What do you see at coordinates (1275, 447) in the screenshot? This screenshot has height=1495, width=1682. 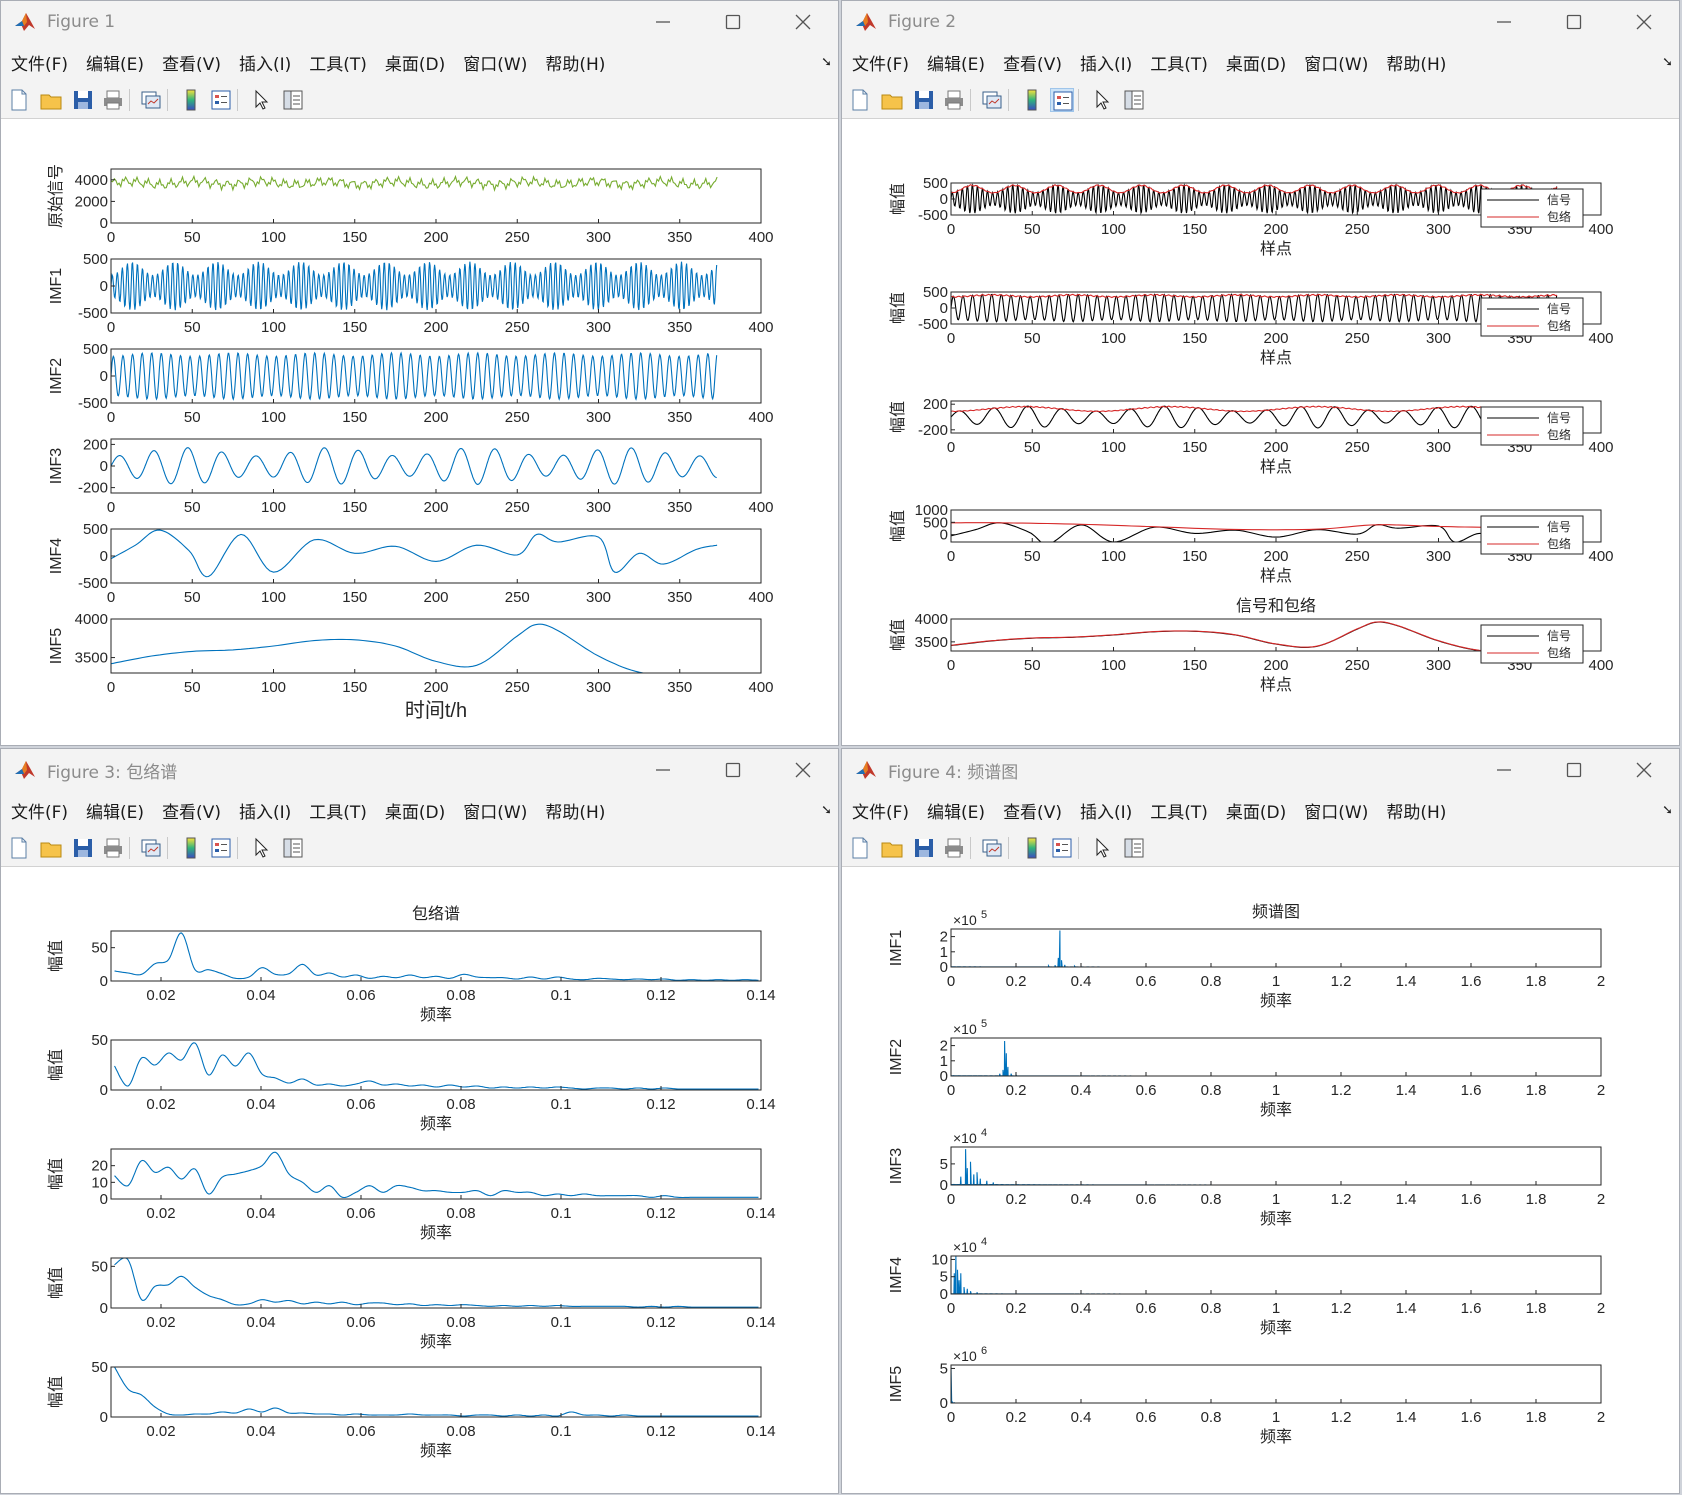 I see `x-tick-label: 200` at bounding box center [1275, 447].